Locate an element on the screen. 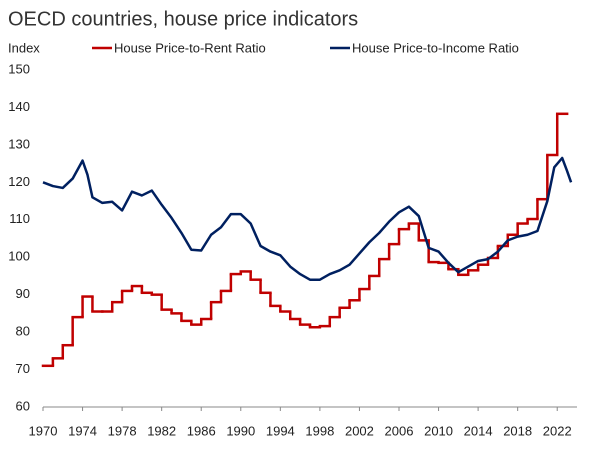 This screenshot has width=600, height=473. y-tick-label: 90 is located at coordinates (23, 293).